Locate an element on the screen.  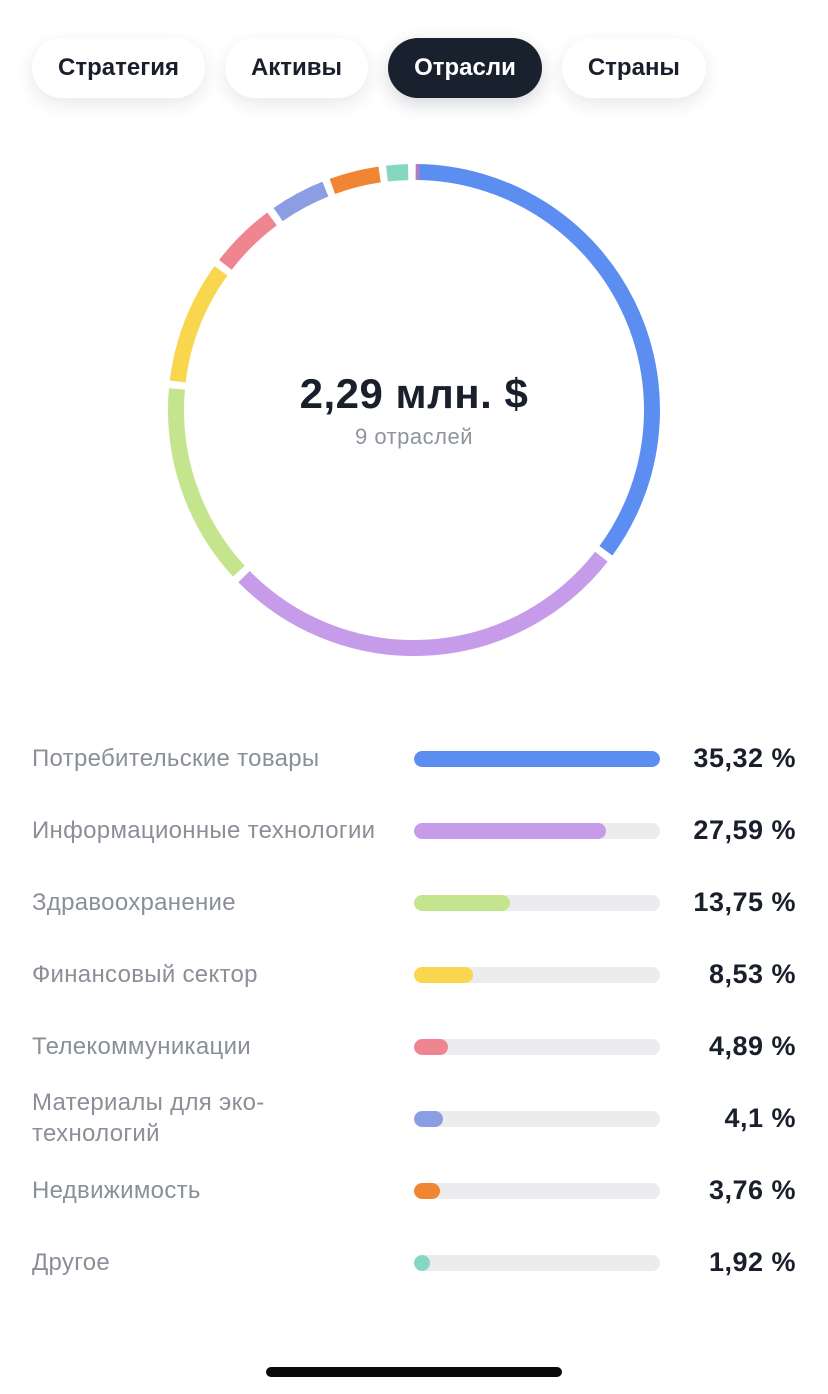
portfolio-total: 2,29 млн. $ is located at coordinates (414, 393).